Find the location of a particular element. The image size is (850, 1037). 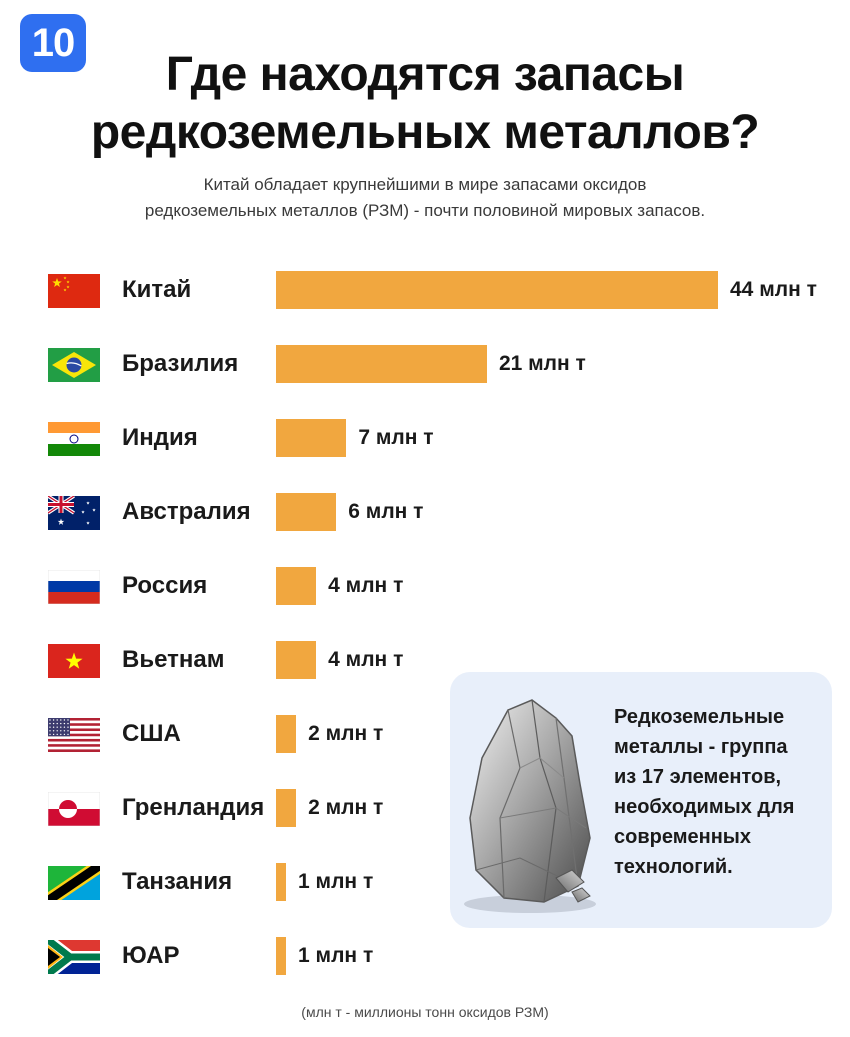

category-label: Танзания is located at coordinates (177, 881).